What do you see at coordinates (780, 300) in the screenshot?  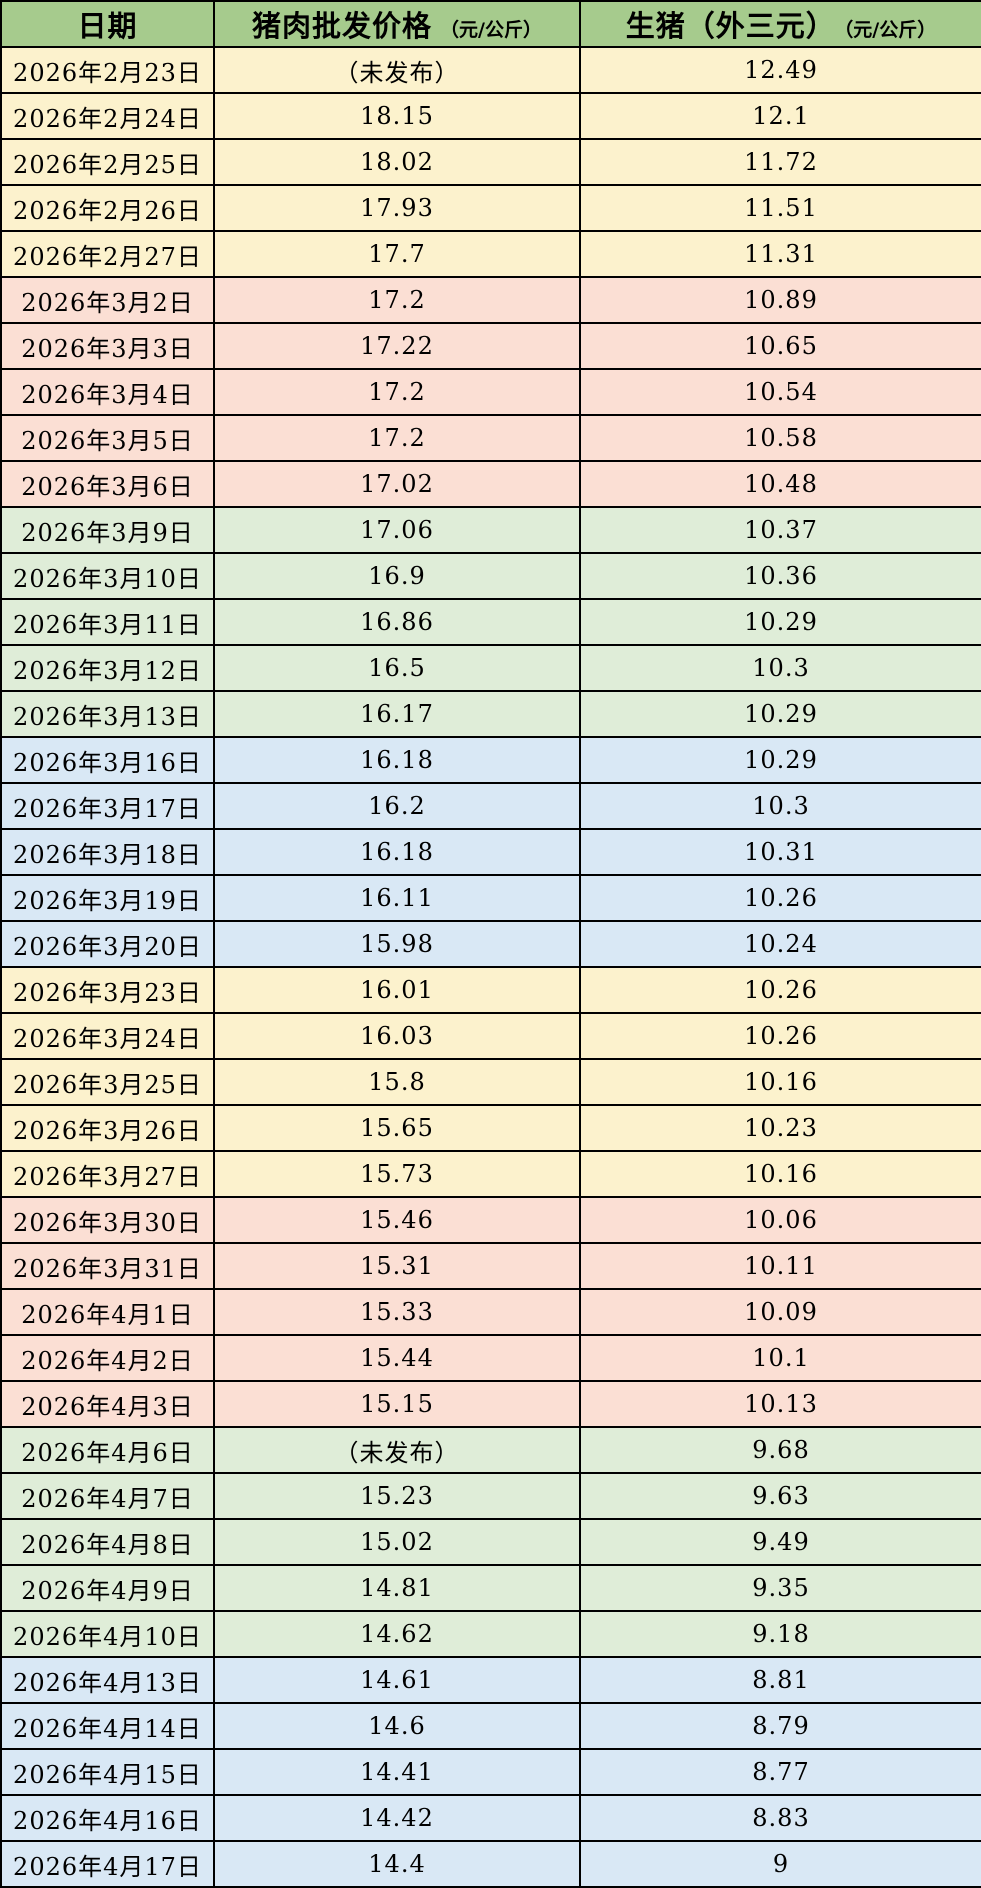 I see `hog-price-cell: 10.89` at bounding box center [780, 300].